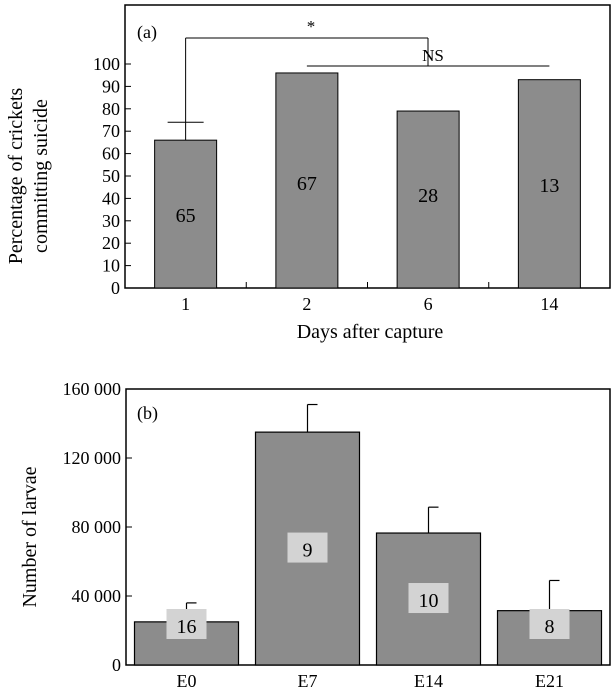 This screenshot has height=694, width=616. Describe the element at coordinates (111, 131) in the screenshot. I see `panel-a-y-tick-label: 70` at that location.